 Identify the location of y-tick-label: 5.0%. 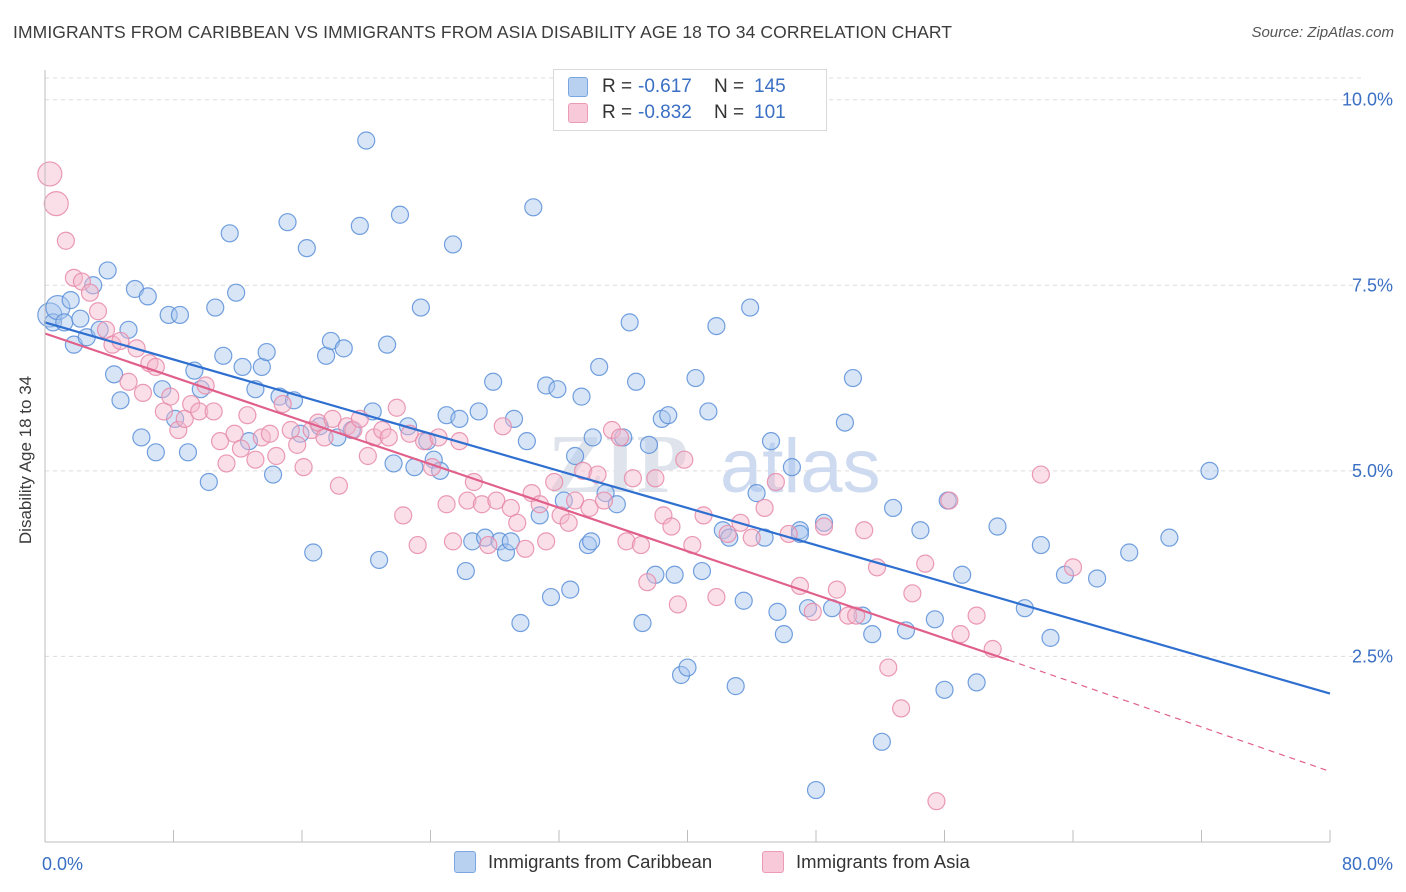
(1372, 471).